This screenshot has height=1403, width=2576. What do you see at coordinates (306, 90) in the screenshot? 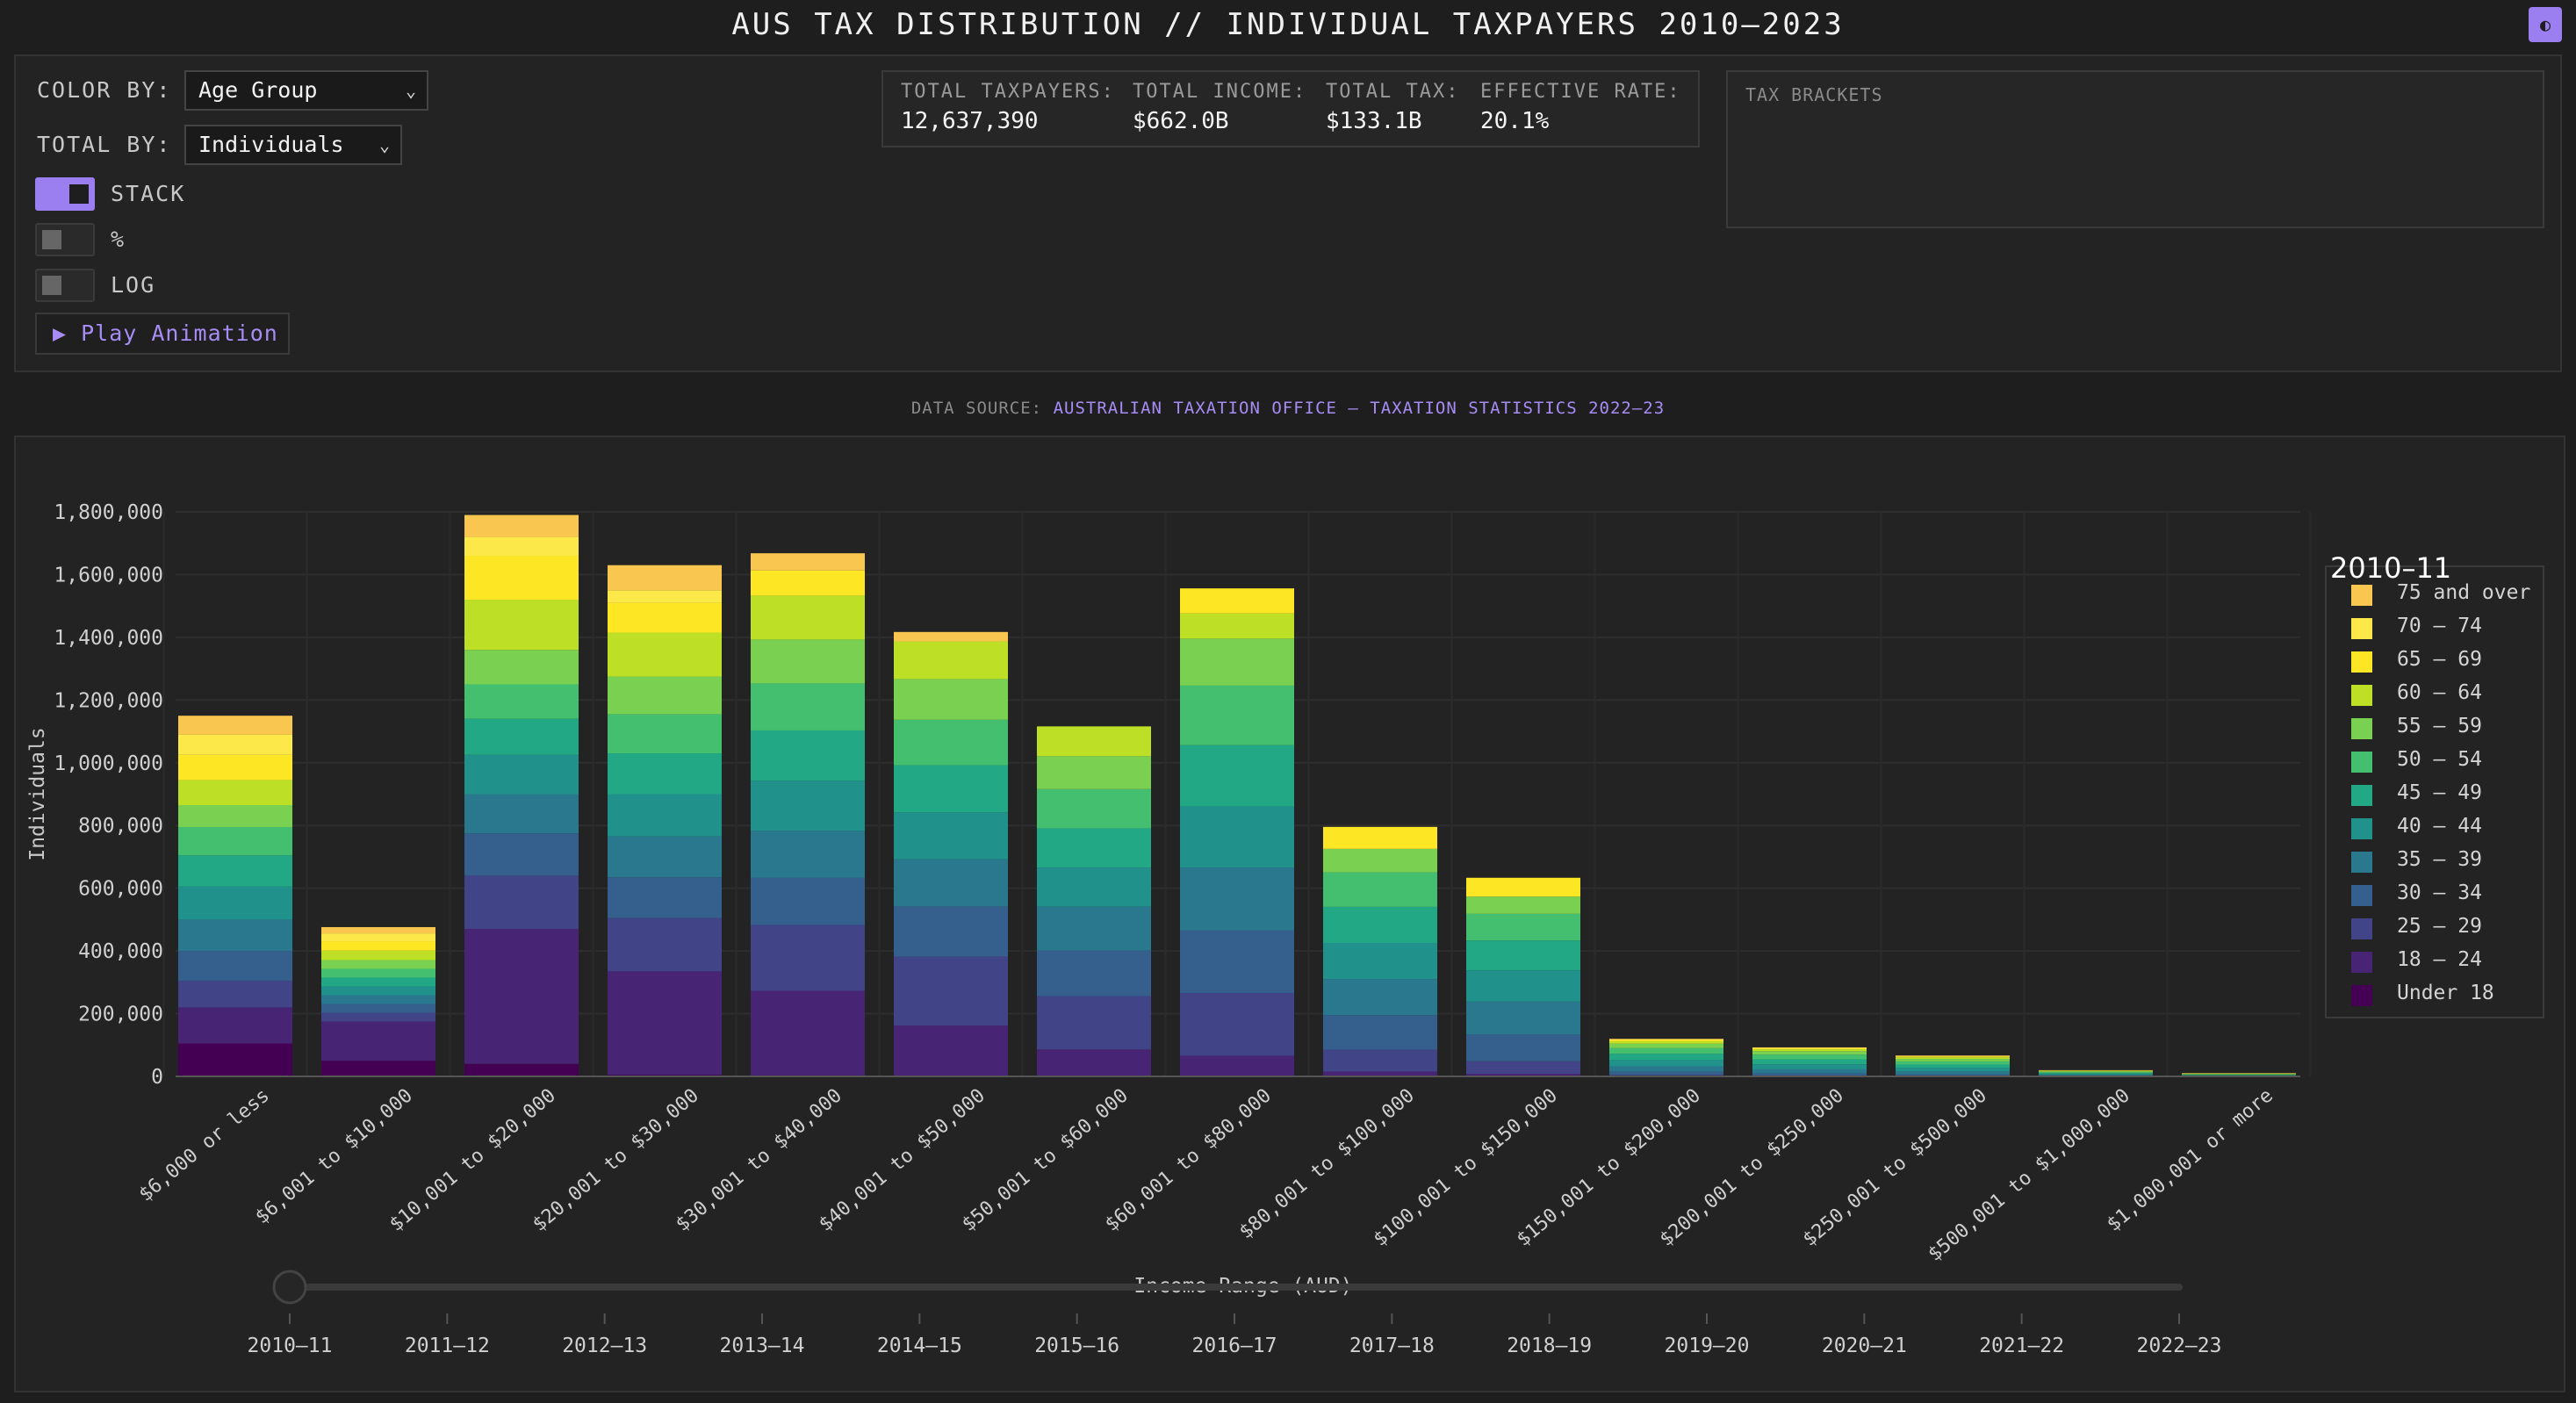
I see `color-by-select: Age Group ⌄` at bounding box center [306, 90].